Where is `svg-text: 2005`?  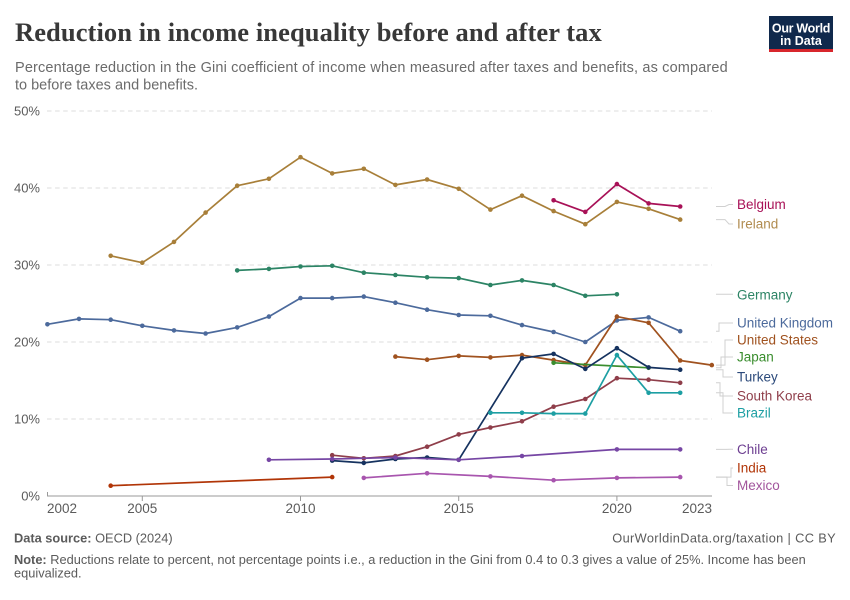 svg-text: 2005 is located at coordinates (142, 508).